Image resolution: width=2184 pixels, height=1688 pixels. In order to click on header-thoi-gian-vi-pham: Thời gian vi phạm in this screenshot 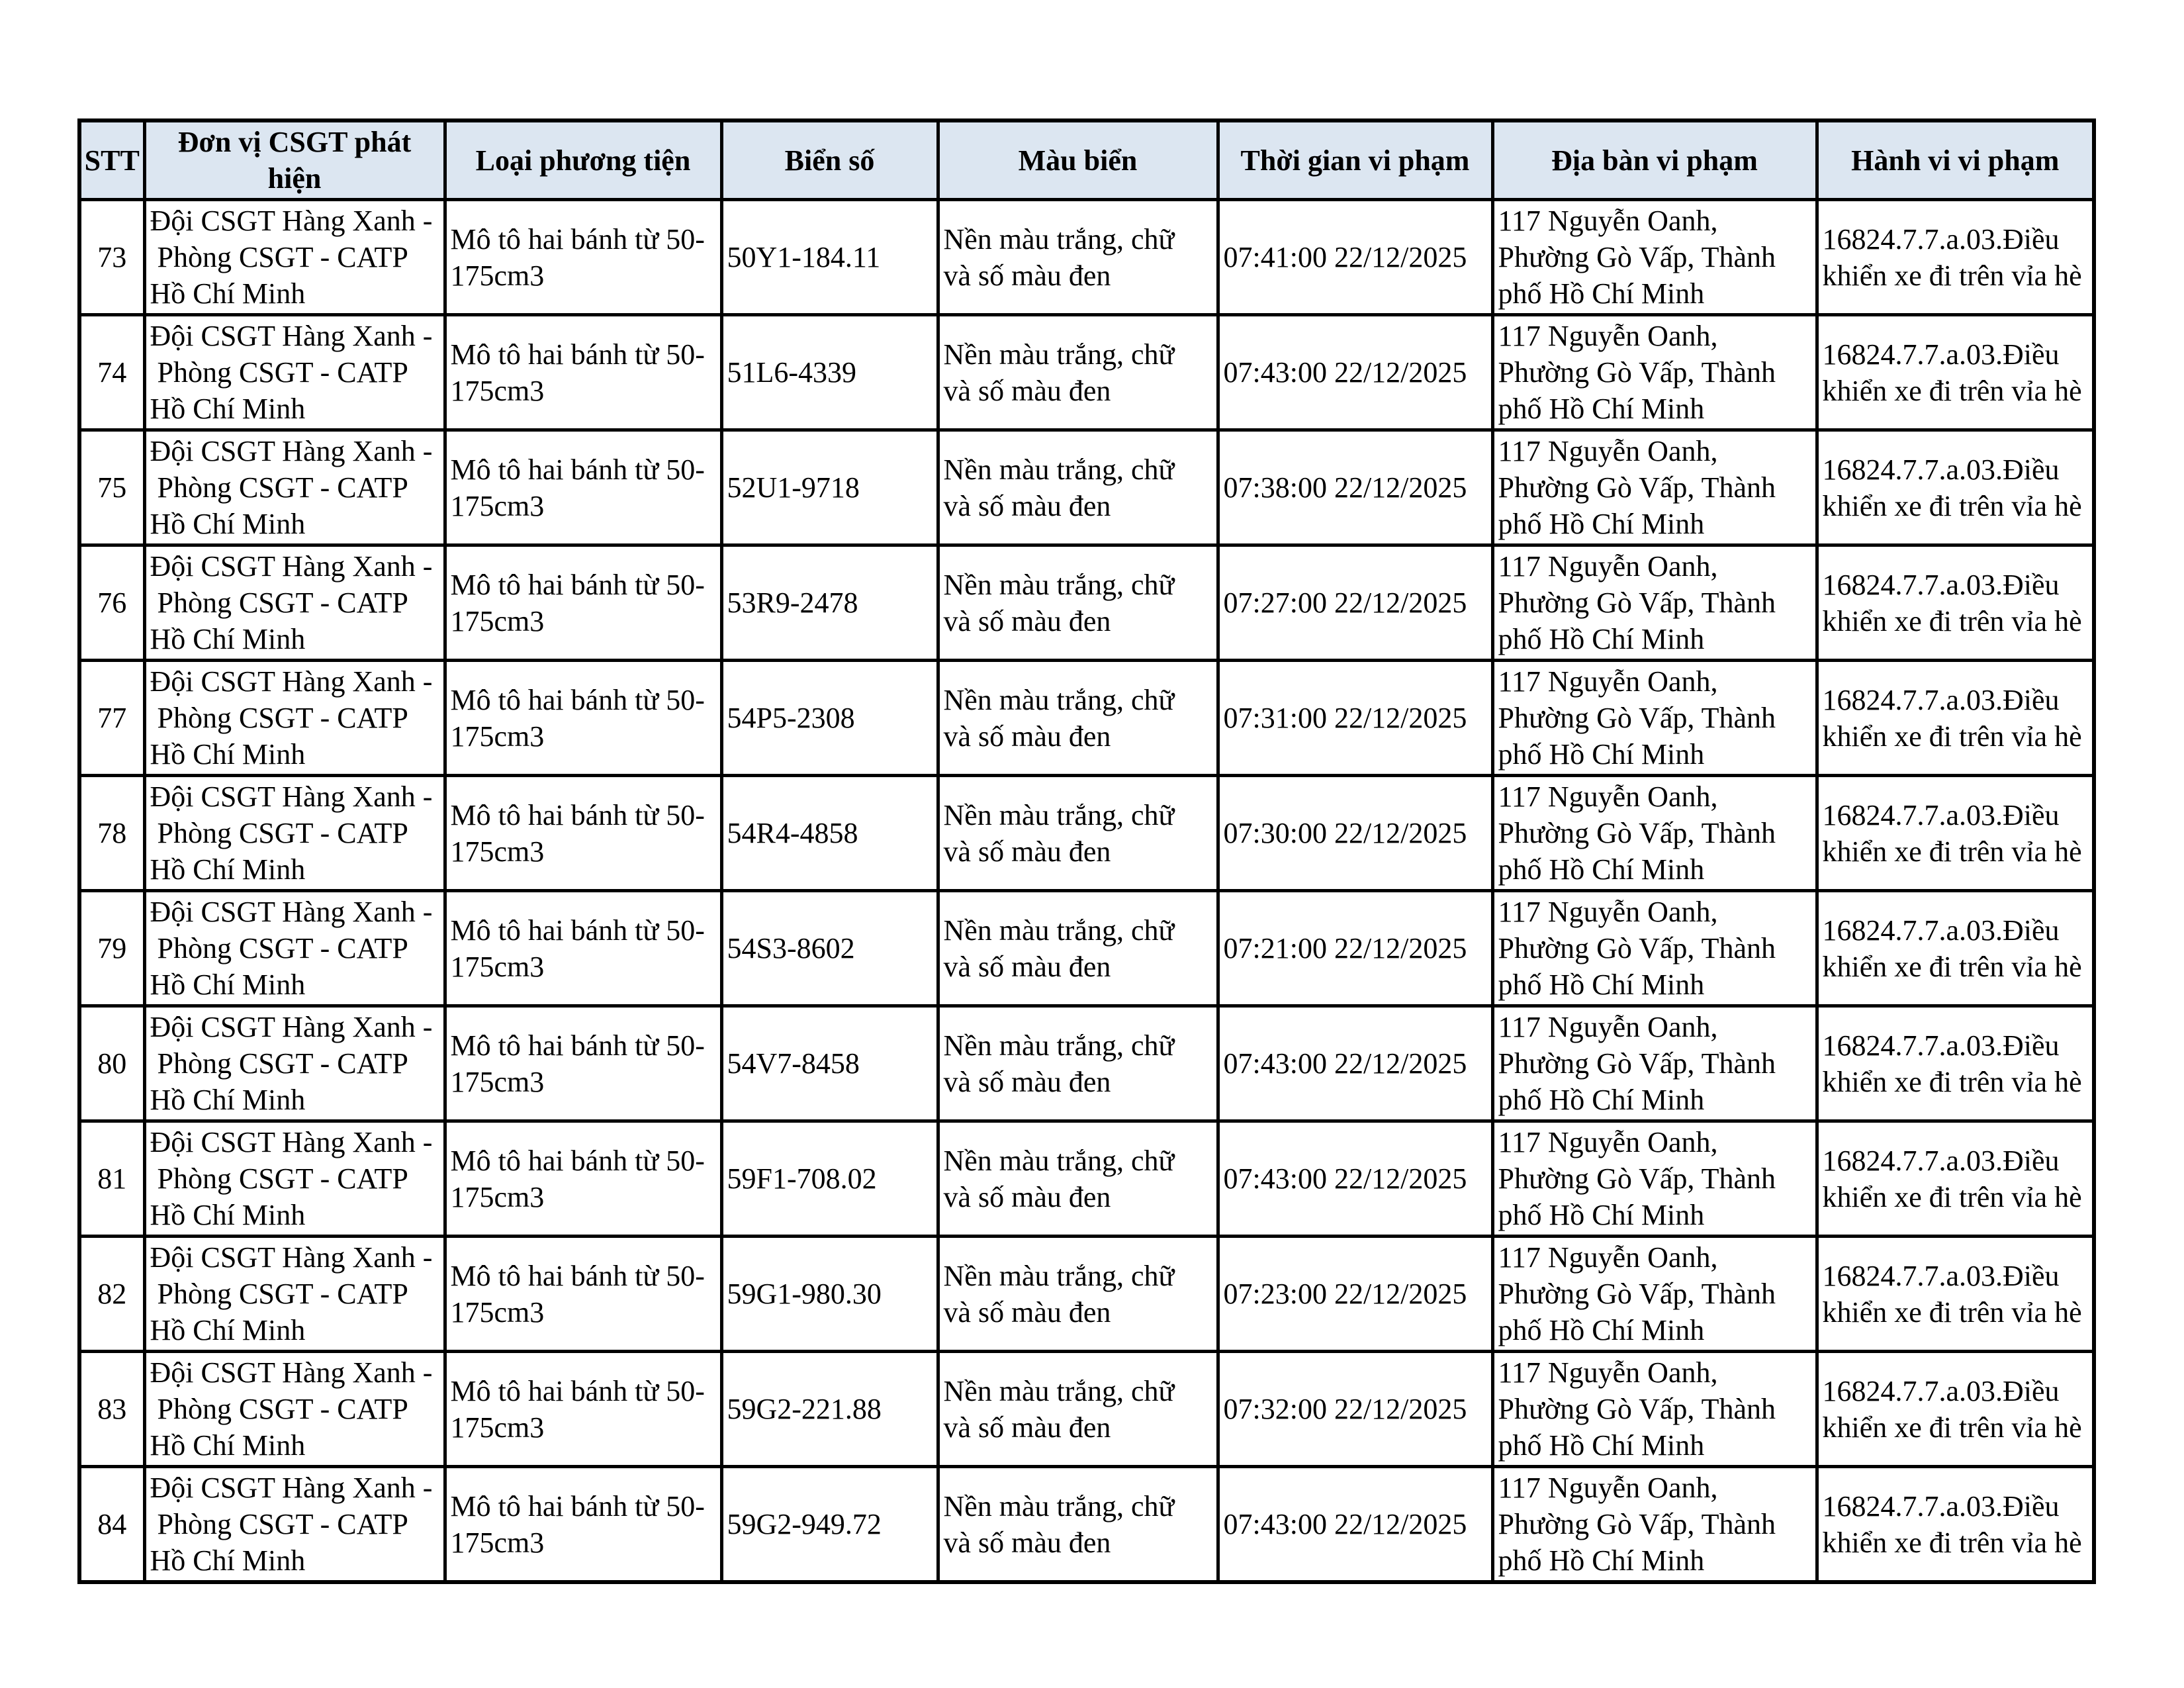, I will do `click(1355, 159)`.